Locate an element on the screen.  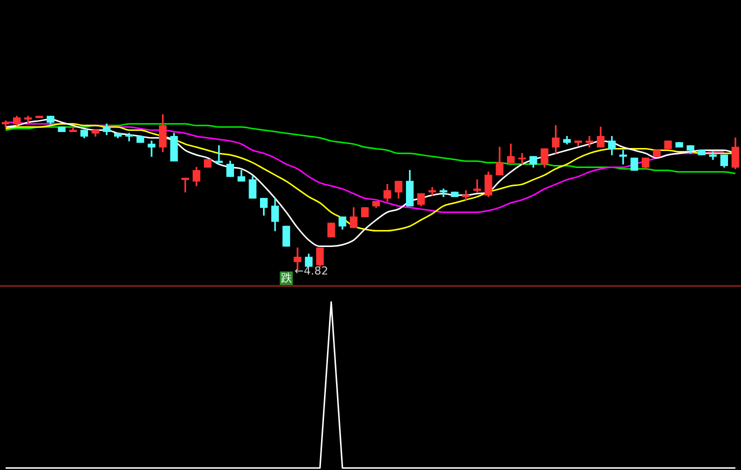
annotation: ←4.82 is located at coordinates (311, 271).